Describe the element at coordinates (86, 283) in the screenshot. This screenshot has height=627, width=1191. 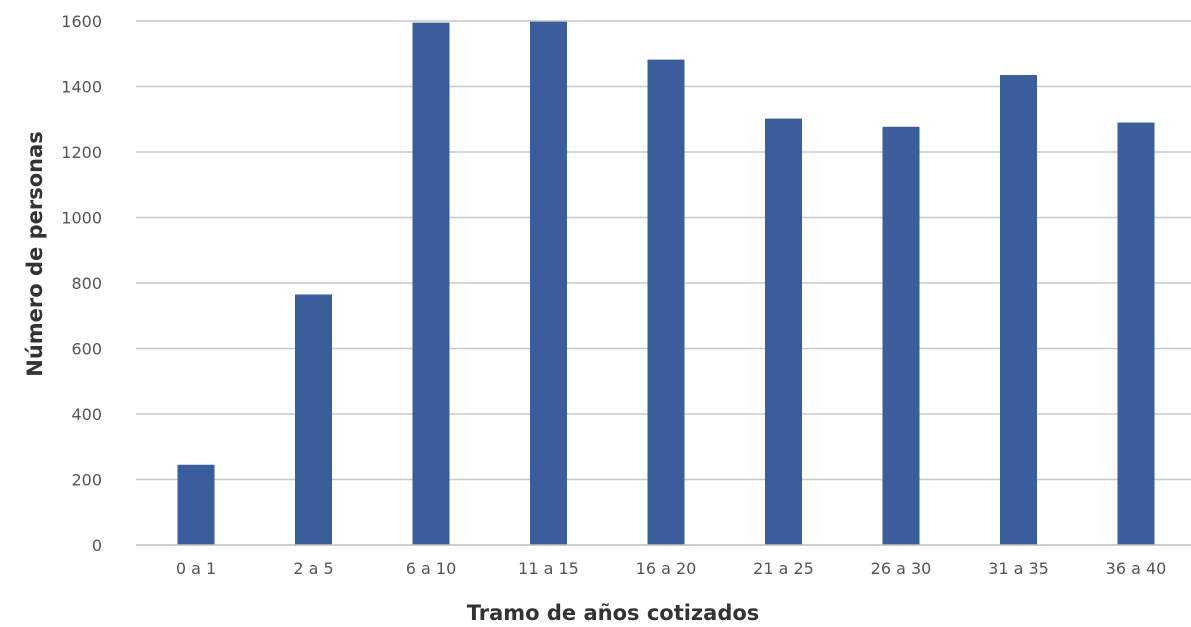
I see `y-tick-label: 800` at that location.